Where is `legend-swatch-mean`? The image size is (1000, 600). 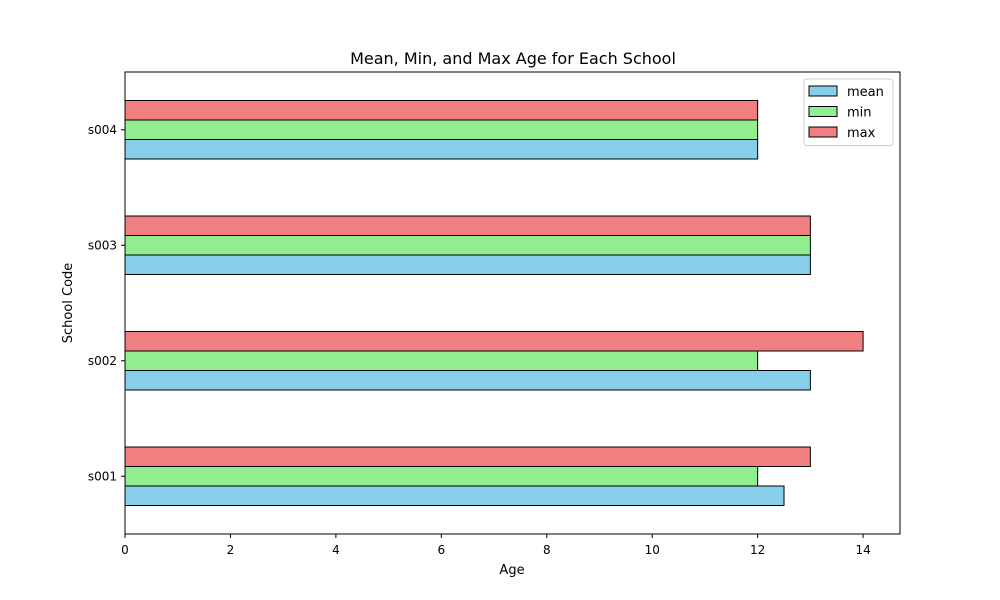 legend-swatch-mean is located at coordinates (823, 91).